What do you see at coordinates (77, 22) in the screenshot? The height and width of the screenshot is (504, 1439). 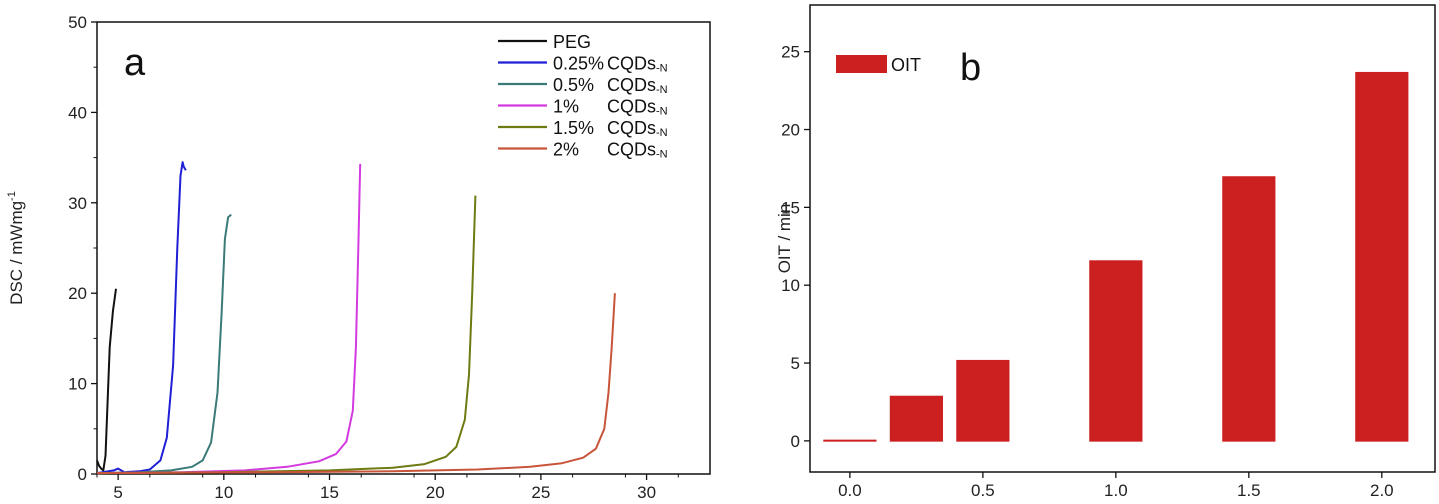 I see `panel-a-y-tick-label: 50` at bounding box center [77, 22].